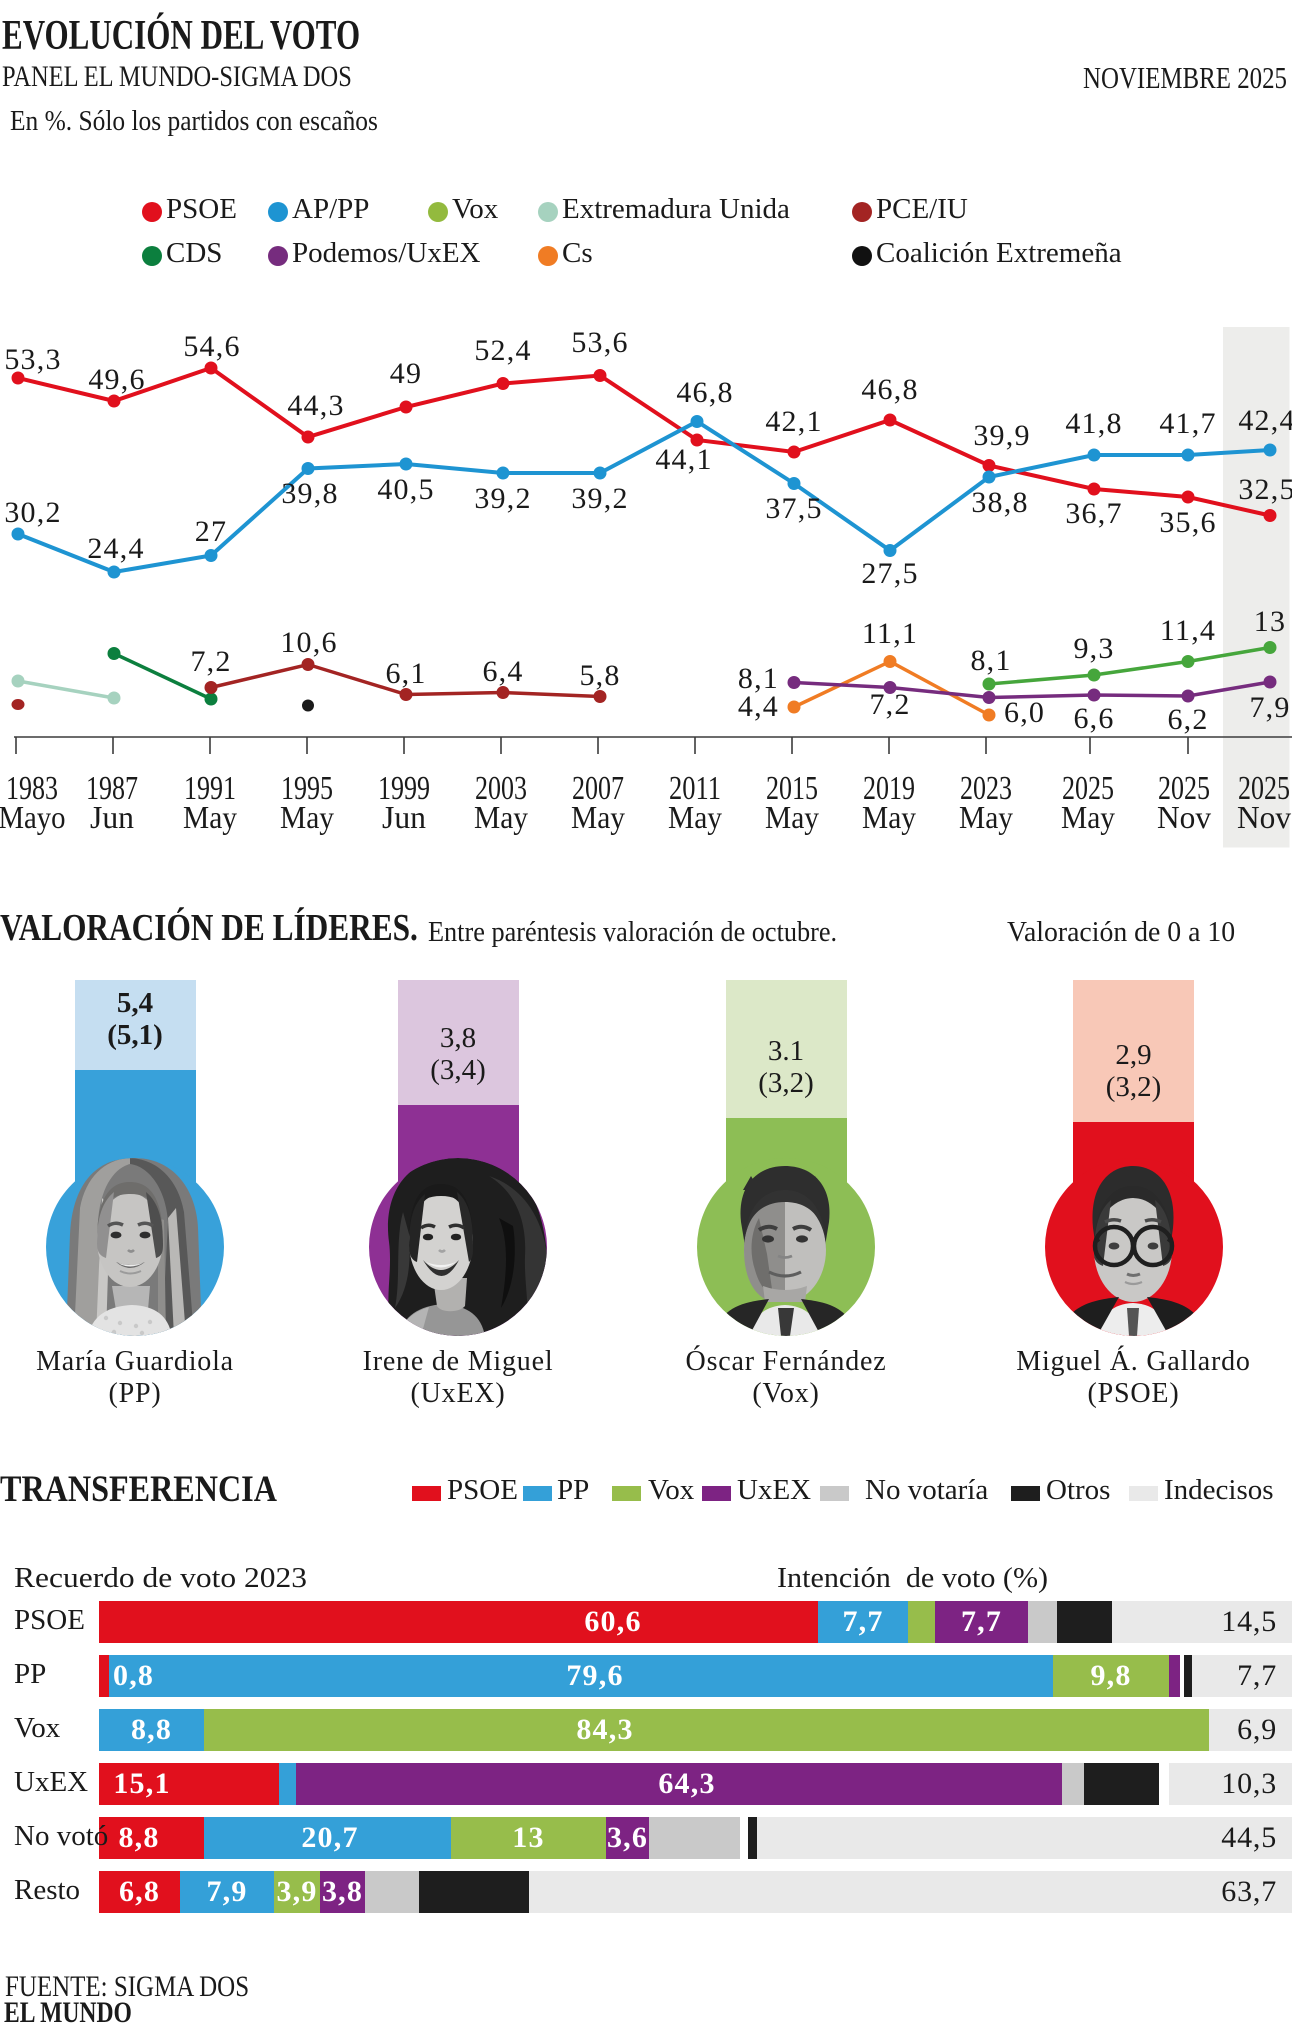 This screenshot has height=2040, width=1292. What do you see at coordinates (115, 548) in the screenshot?
I see `svg-text: 24,4` at bounding box center [115, 548].